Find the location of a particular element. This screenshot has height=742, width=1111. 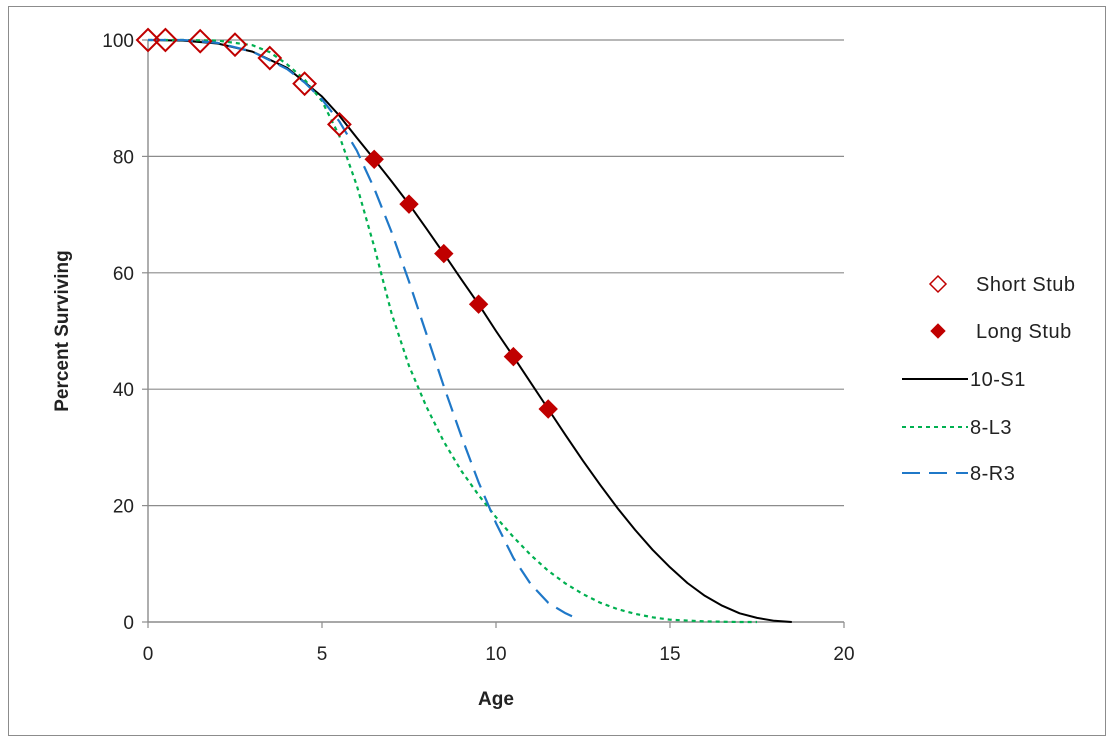

y-tick-label: 80 is located at coordinates (123, 157).